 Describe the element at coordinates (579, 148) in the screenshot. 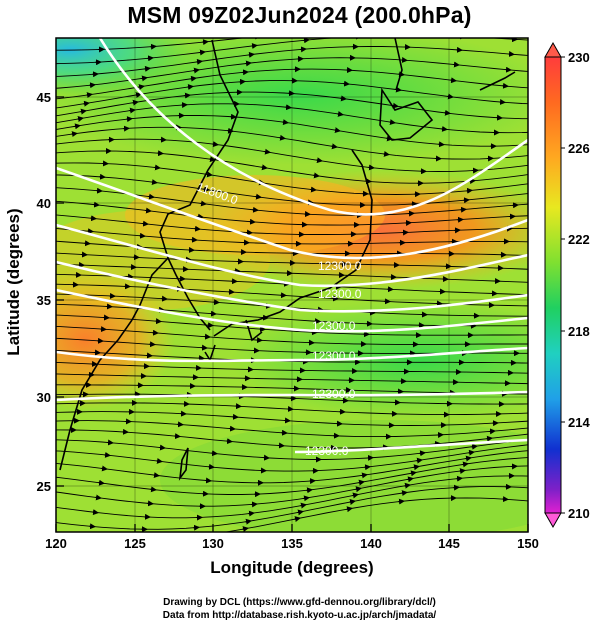

I see `colorbar-label: 226` at that location.